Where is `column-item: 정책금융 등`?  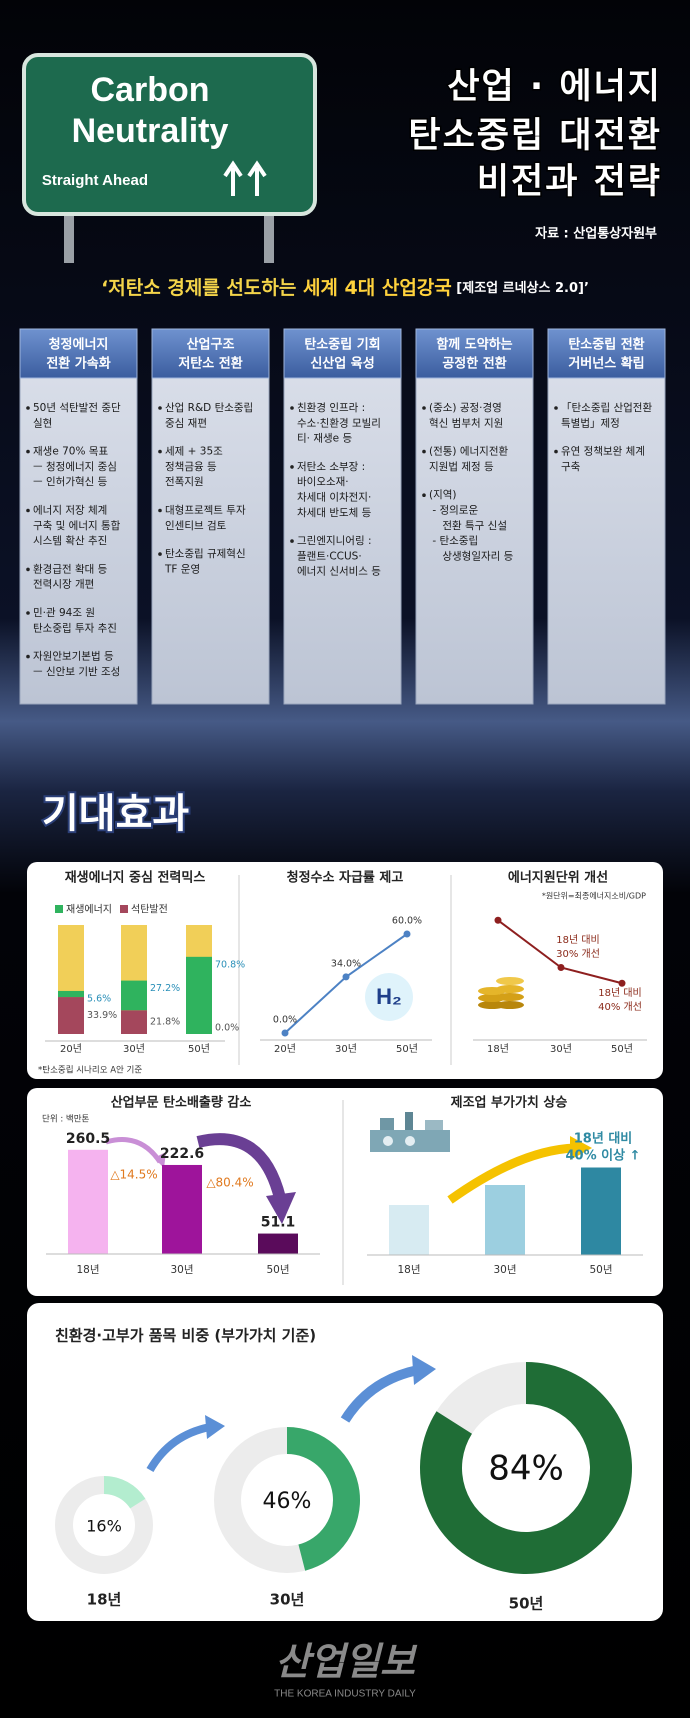
column-item: 정책금융 등 is located at coordinates (191, 467).